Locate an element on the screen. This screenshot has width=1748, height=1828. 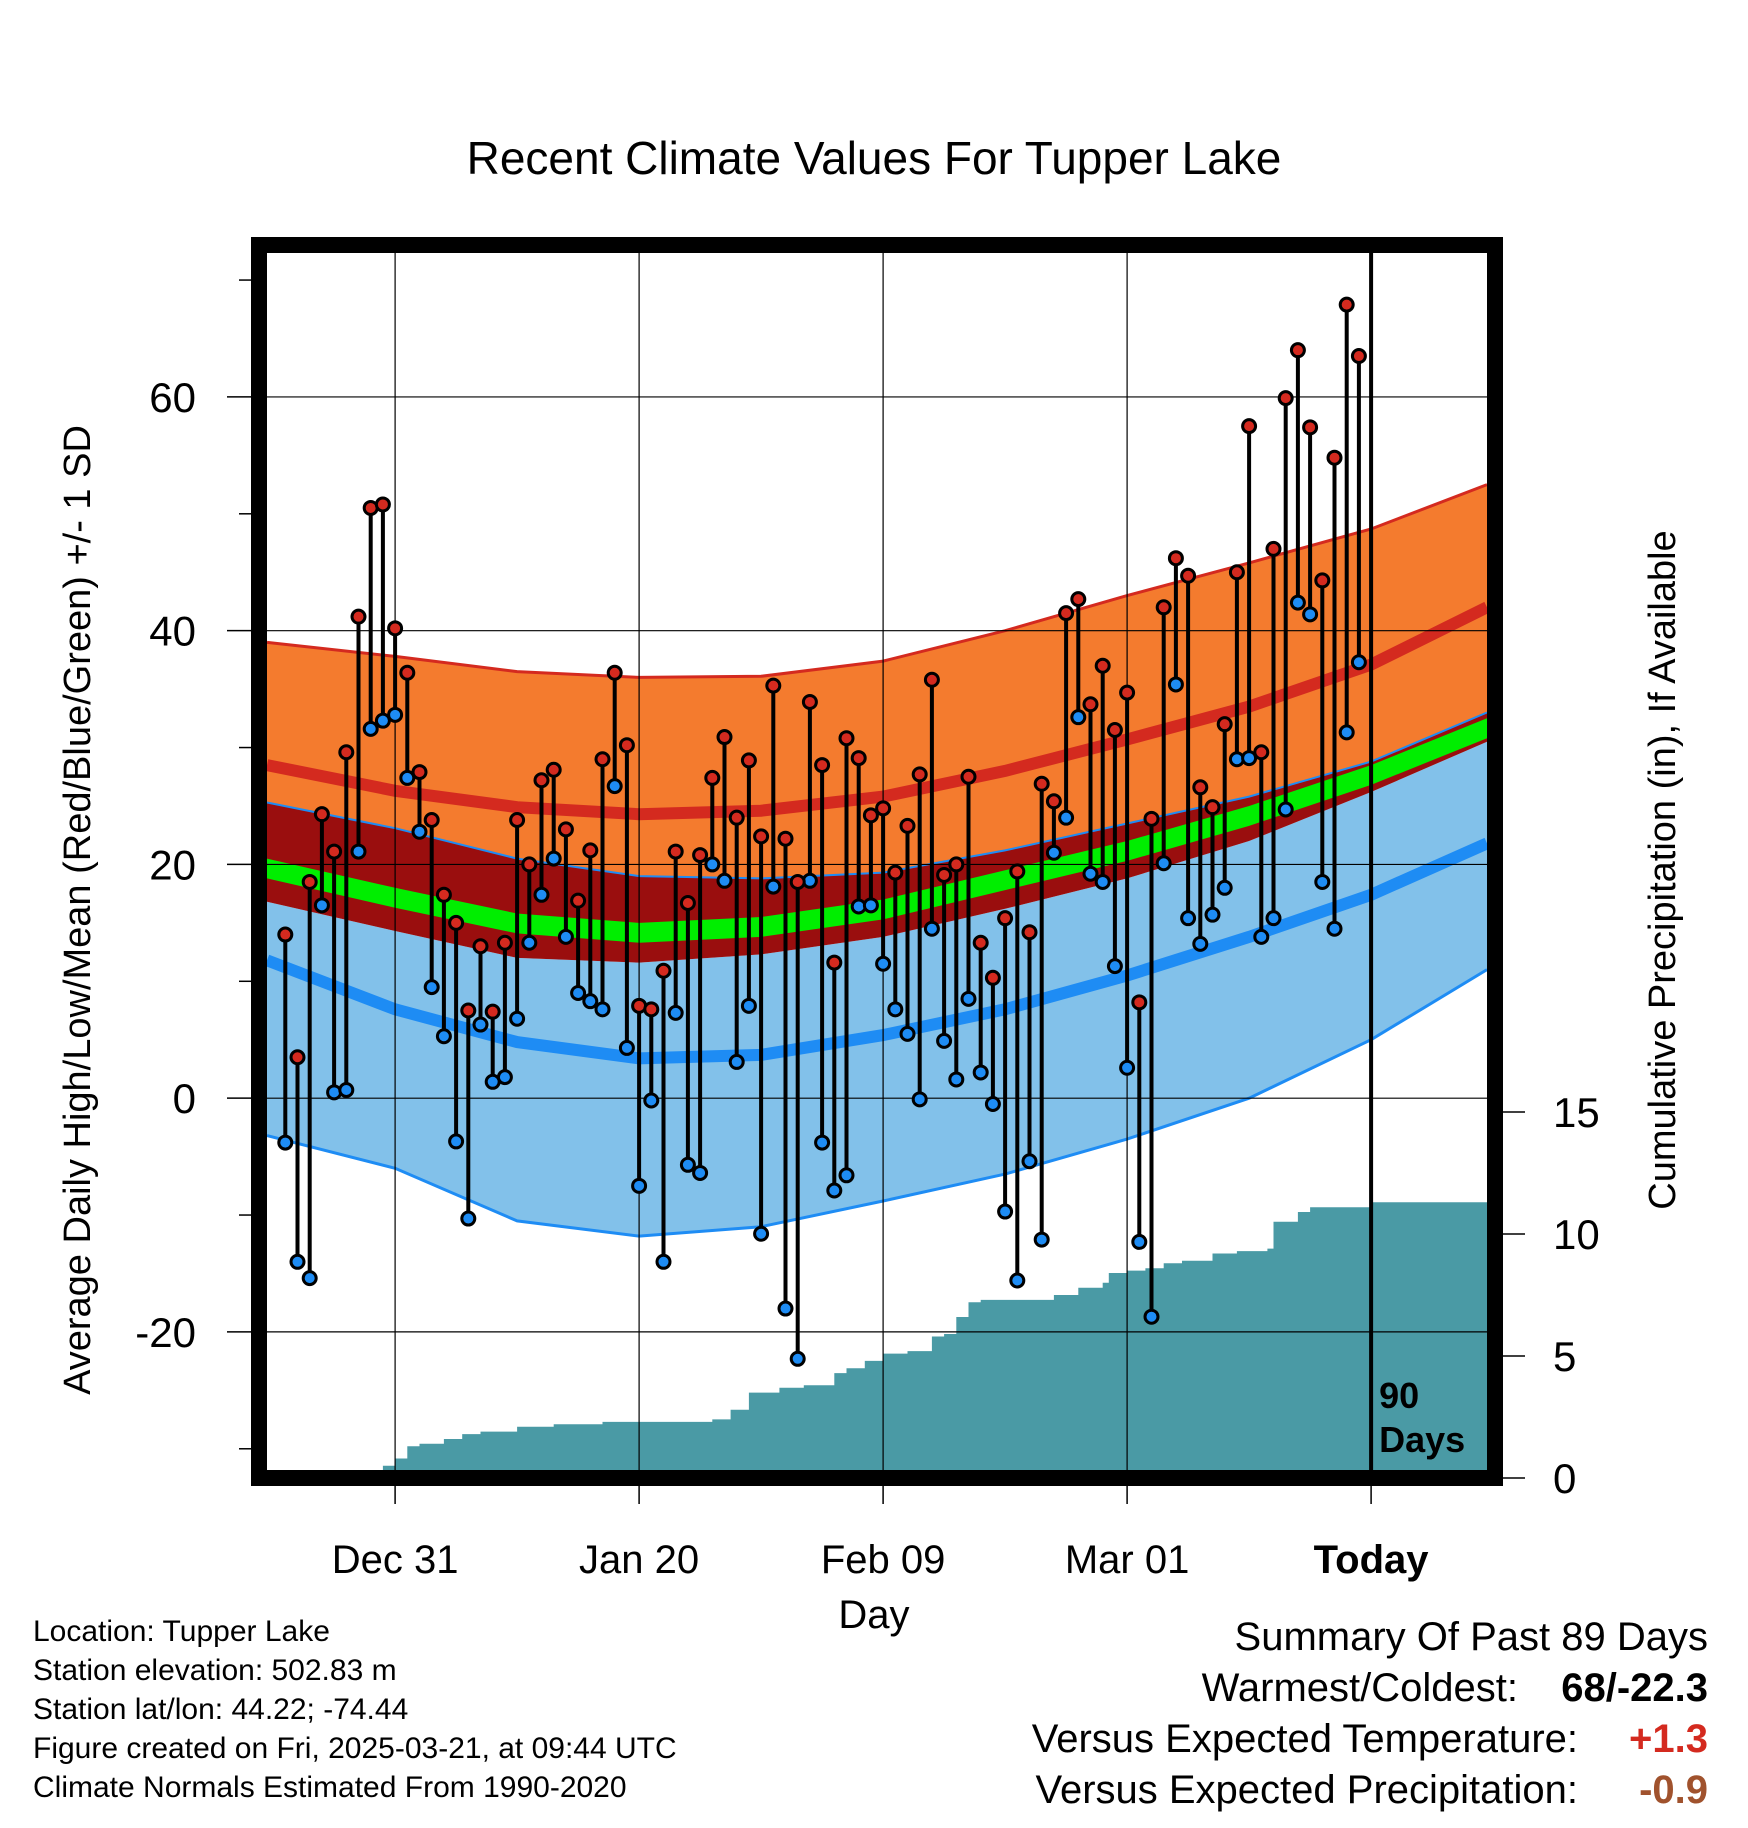
x-tick-label: Jan 20 is located at coordinates (639, 1560).